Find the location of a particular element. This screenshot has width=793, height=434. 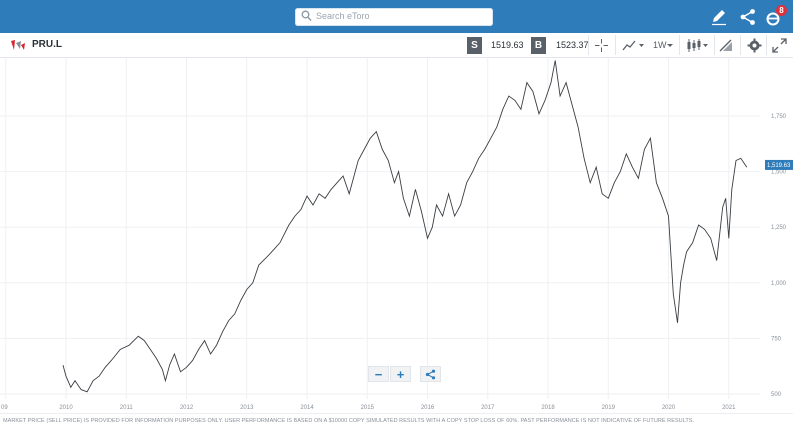

notification-badge: 8 is located at coordinates (781, 10).